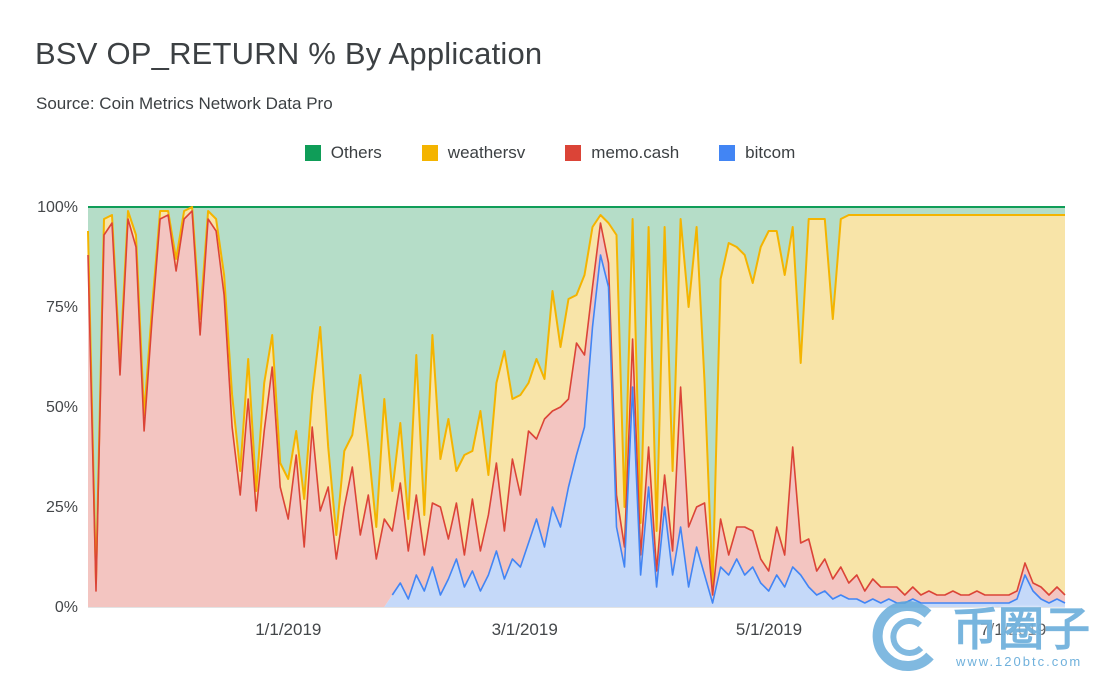 The width and height of the screenshot is (1100, 685). Describe the element at coordinates (288, 629) in the screenshot. I see `x-axis-label: 1/1/2019` at that location.